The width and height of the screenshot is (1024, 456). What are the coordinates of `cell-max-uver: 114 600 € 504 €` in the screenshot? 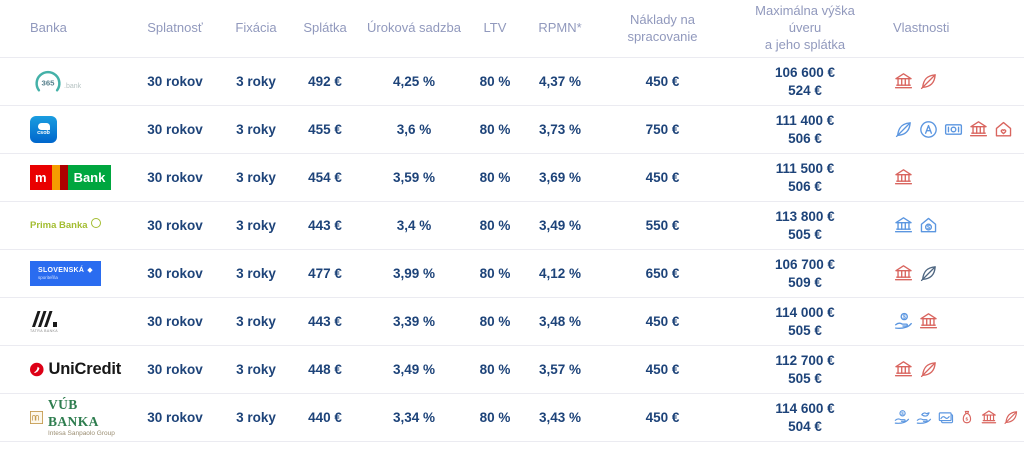 It's located at (805, 418).